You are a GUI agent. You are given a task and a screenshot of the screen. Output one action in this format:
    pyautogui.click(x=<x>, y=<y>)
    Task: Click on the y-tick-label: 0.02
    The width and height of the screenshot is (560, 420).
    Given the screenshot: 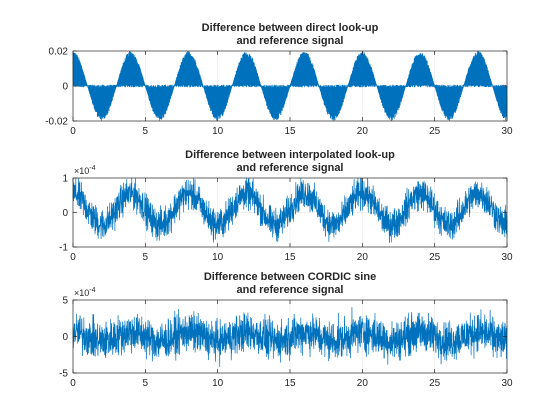 What is the action you would take?
    pyautogui.click(x=59, y=52)
    